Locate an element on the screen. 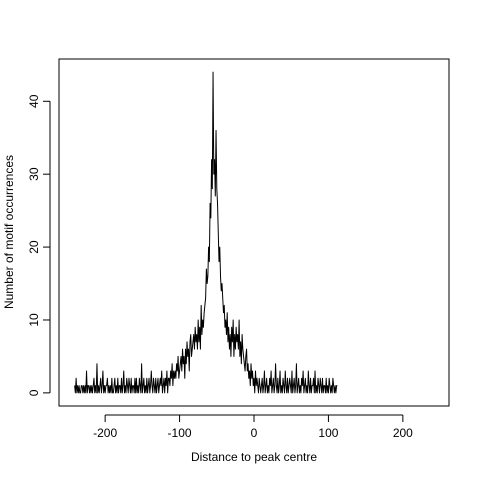  x-axis: -200 -100 0 100 200 is located at coordinates (253, 427).